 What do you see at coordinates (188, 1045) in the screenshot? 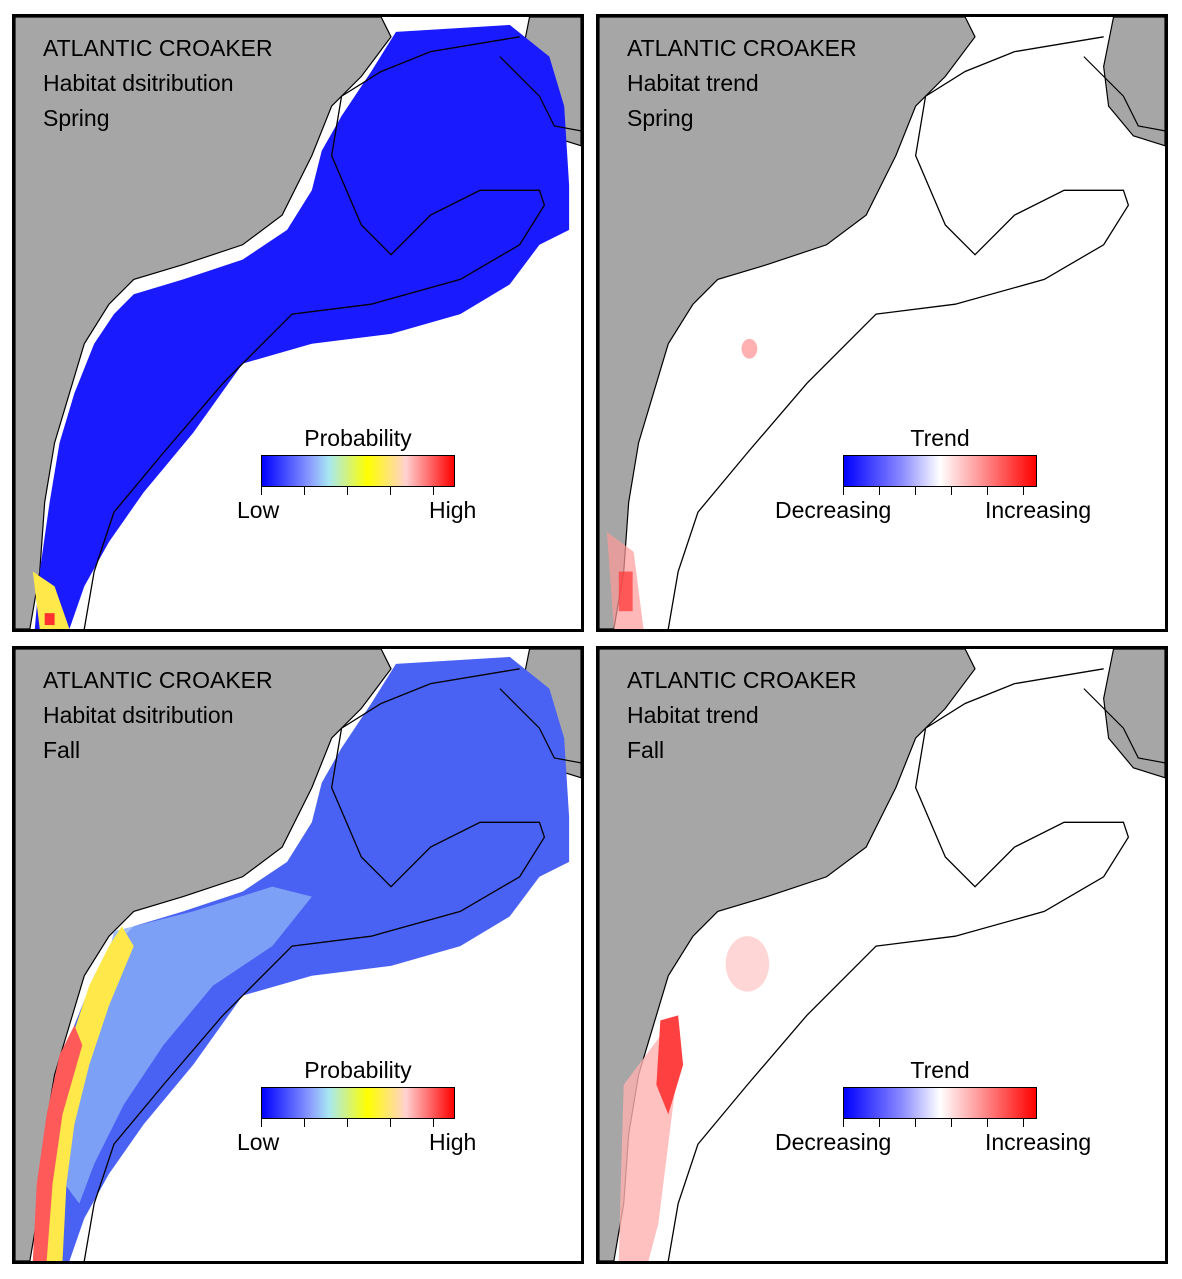
I see `offshore-light-band` at bounding box center [188, 1045].